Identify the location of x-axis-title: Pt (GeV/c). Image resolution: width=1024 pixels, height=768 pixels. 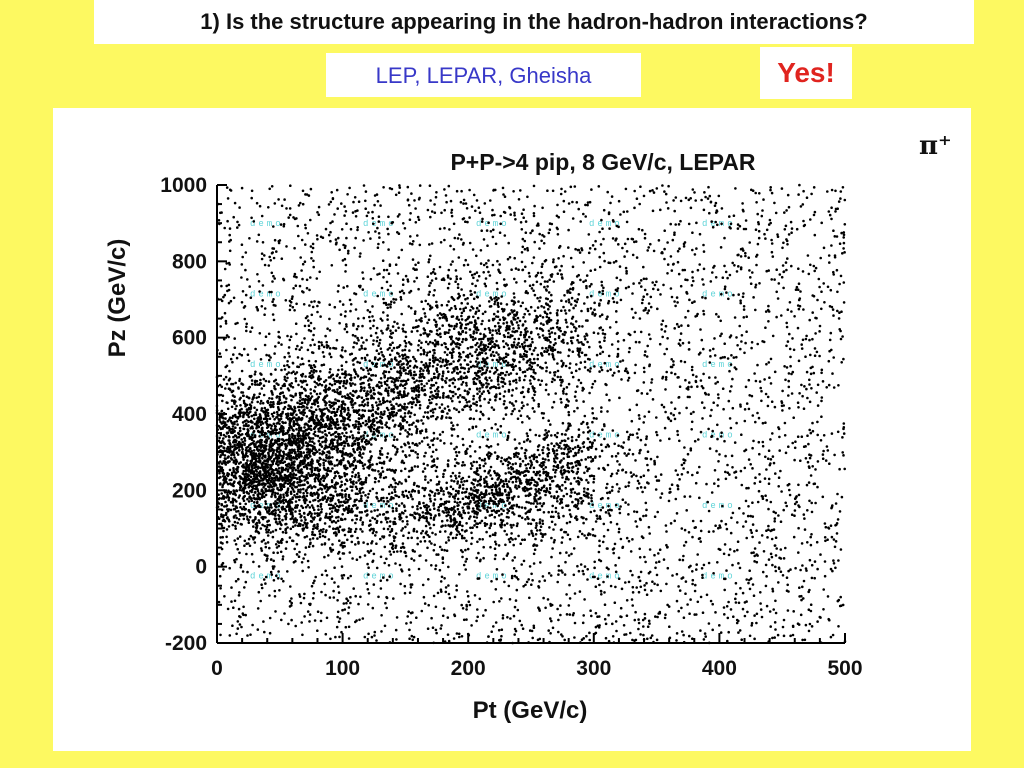
(530, 710).